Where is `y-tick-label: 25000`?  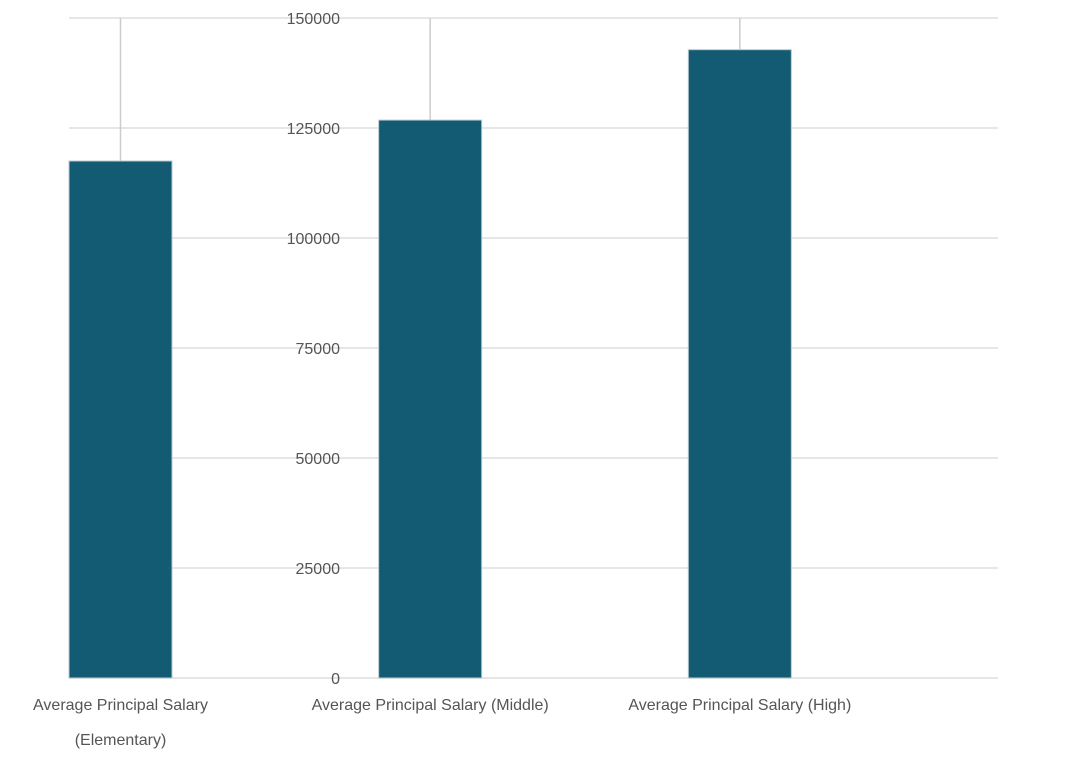 y-tick-label: 25000 is located at coordinates (318, 569).